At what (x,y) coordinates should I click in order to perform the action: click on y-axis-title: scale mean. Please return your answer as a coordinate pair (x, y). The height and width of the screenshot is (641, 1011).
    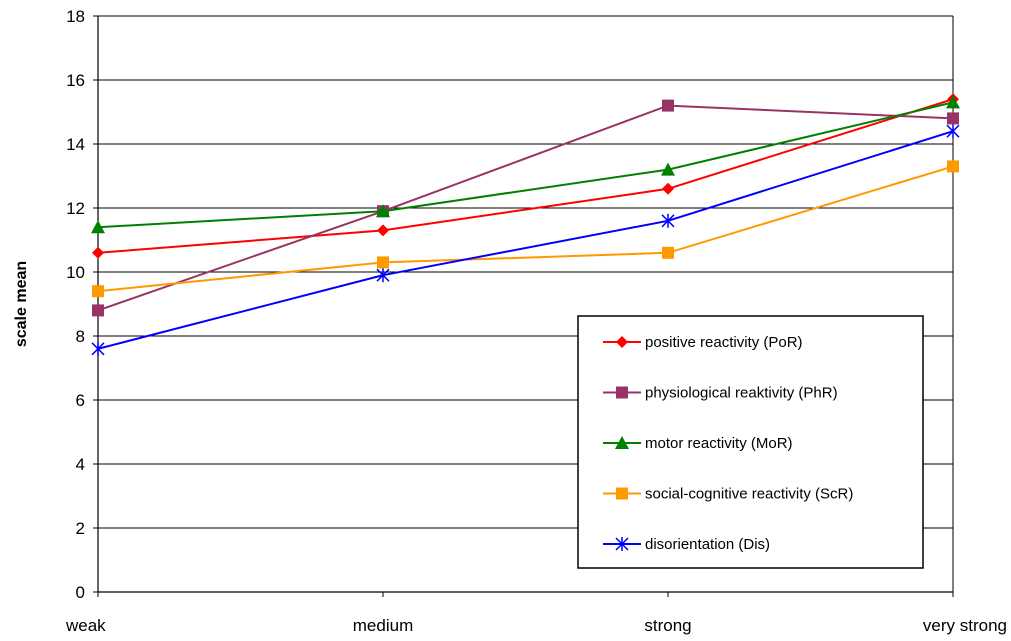
    Looking at the image, I should click on (21, 304).